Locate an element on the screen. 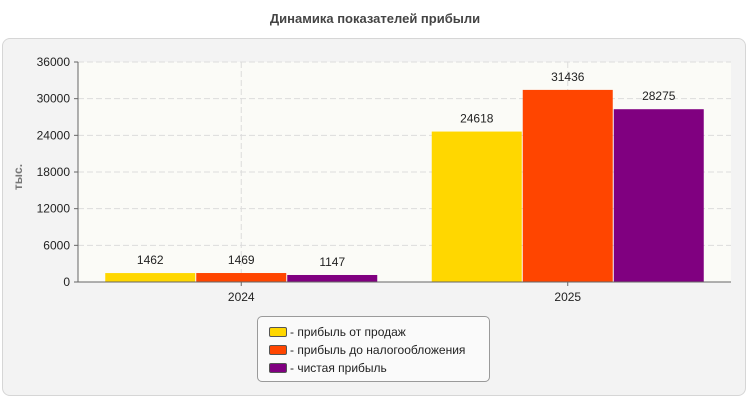  bar-value-label: 24618 is located at coordinates (477, 119).